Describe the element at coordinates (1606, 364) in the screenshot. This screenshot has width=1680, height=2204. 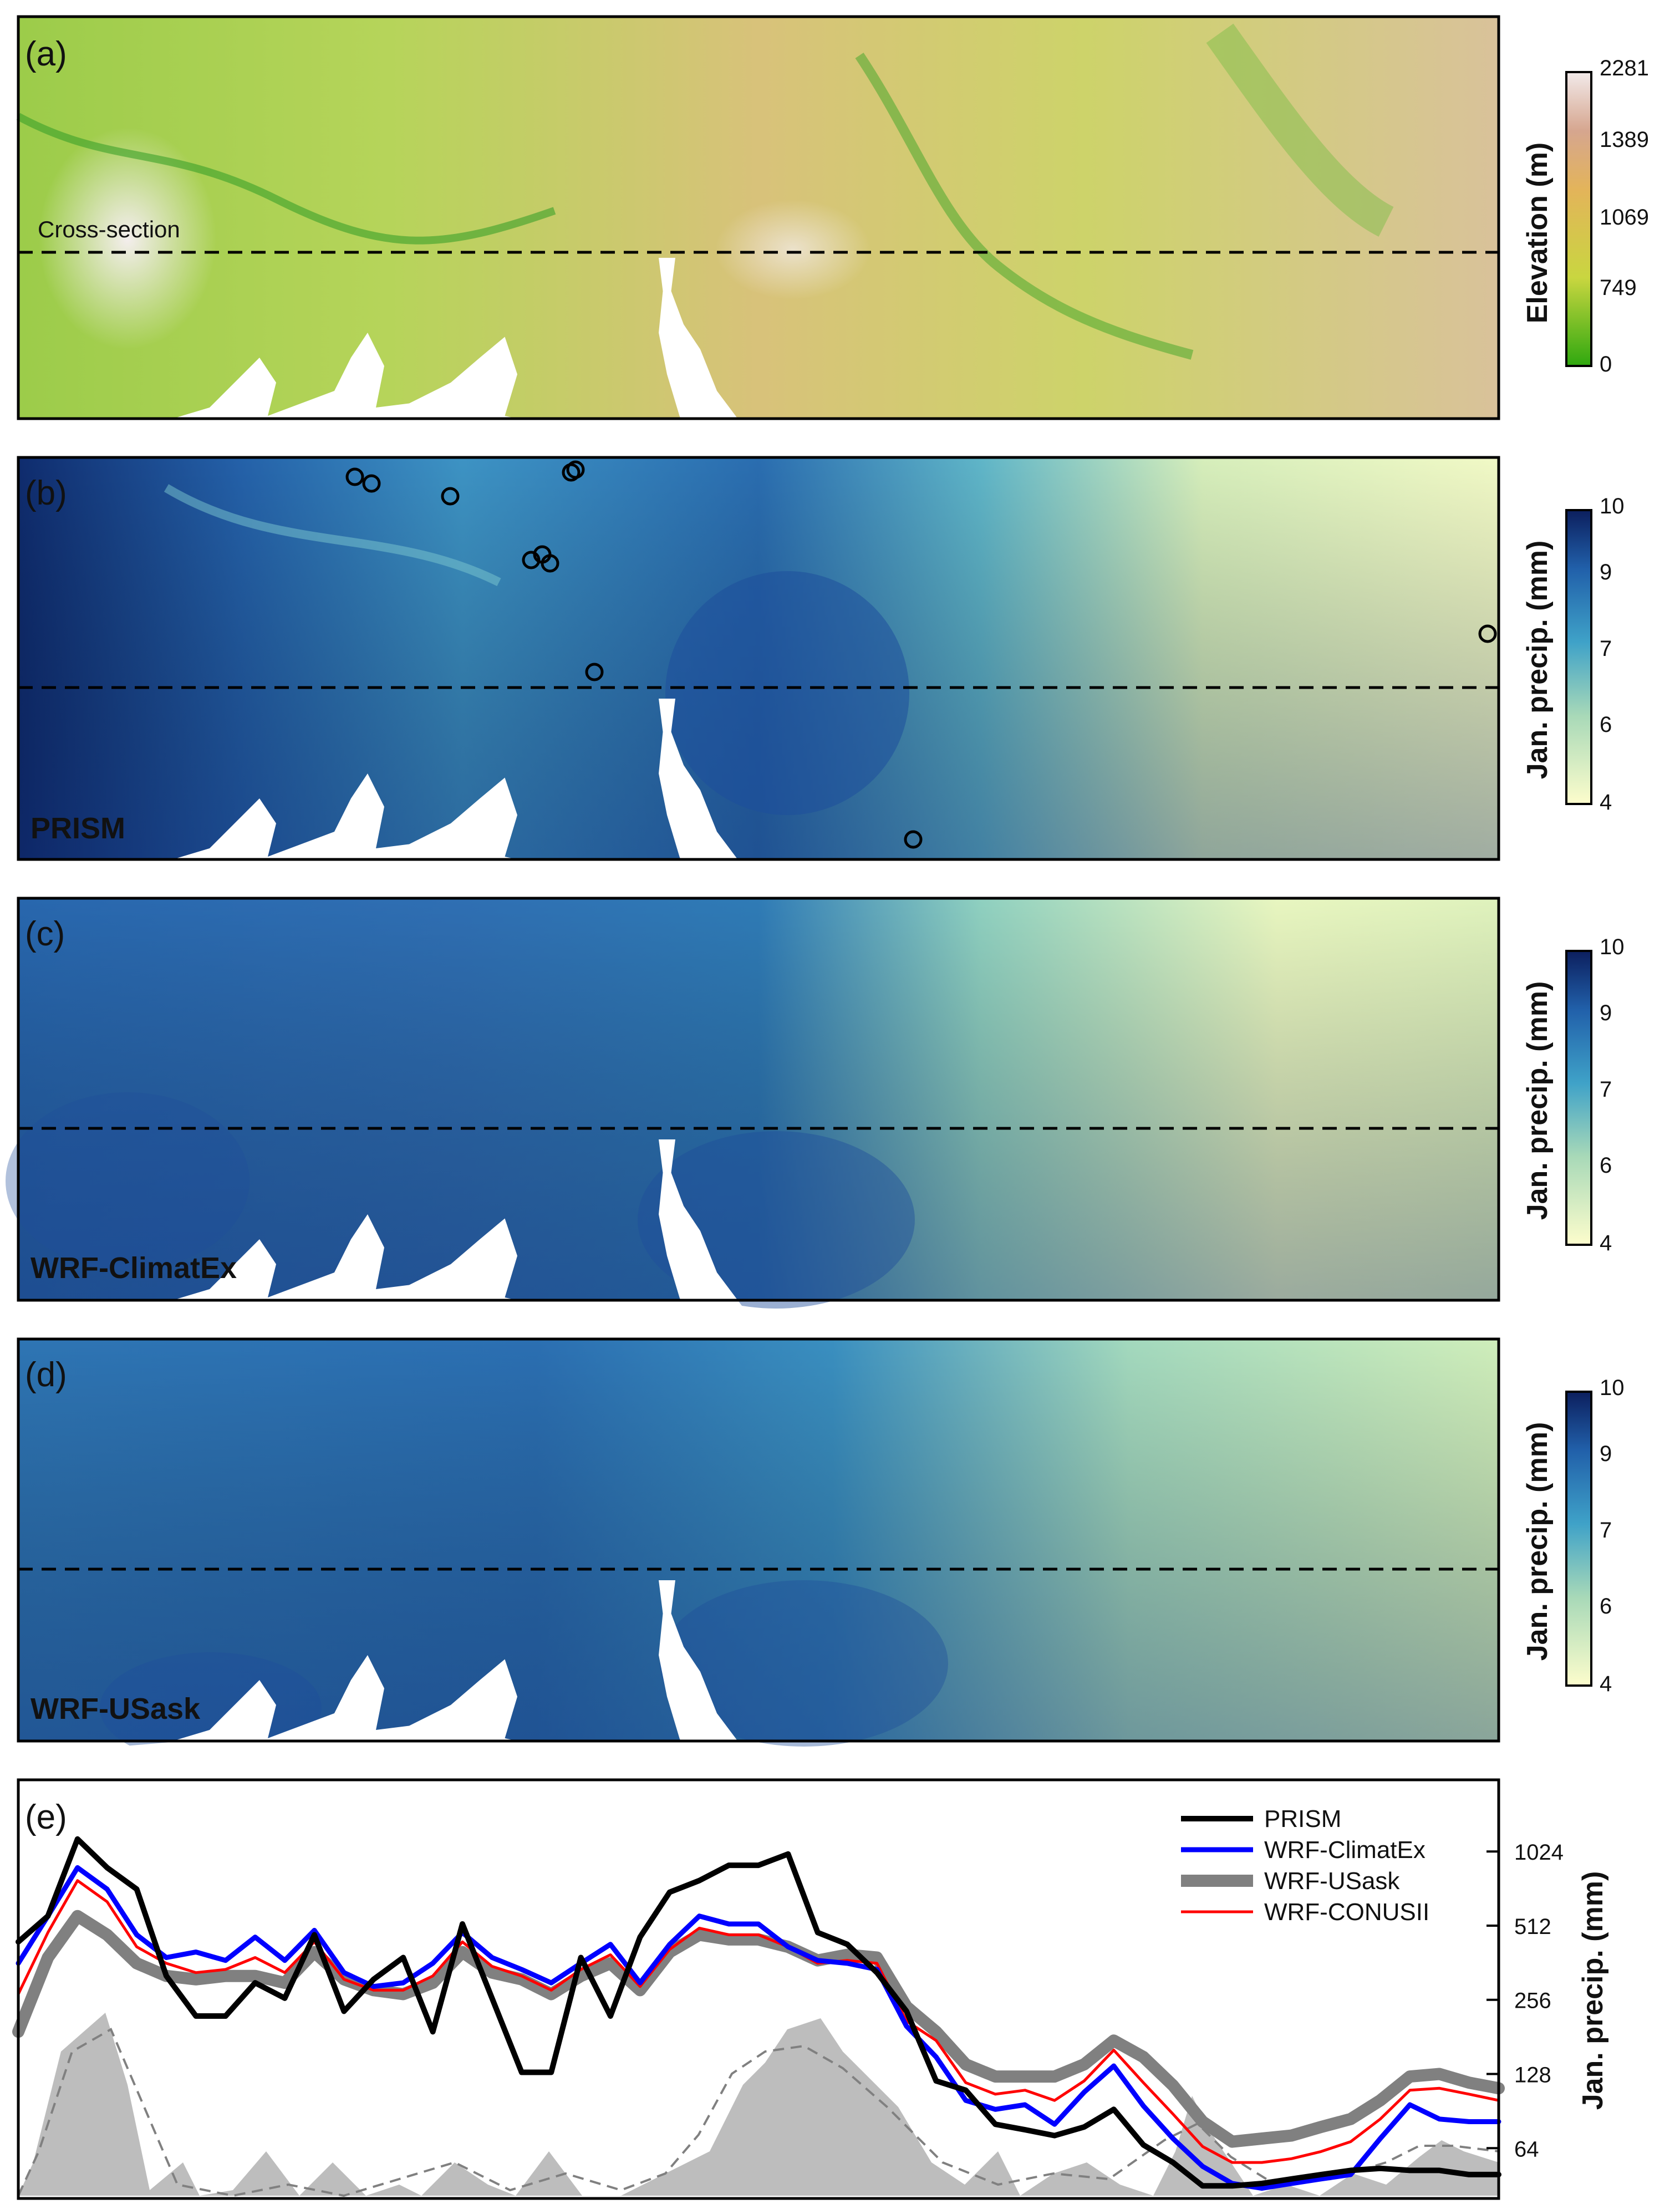
I see `colorbar-tick: 0` at that location.